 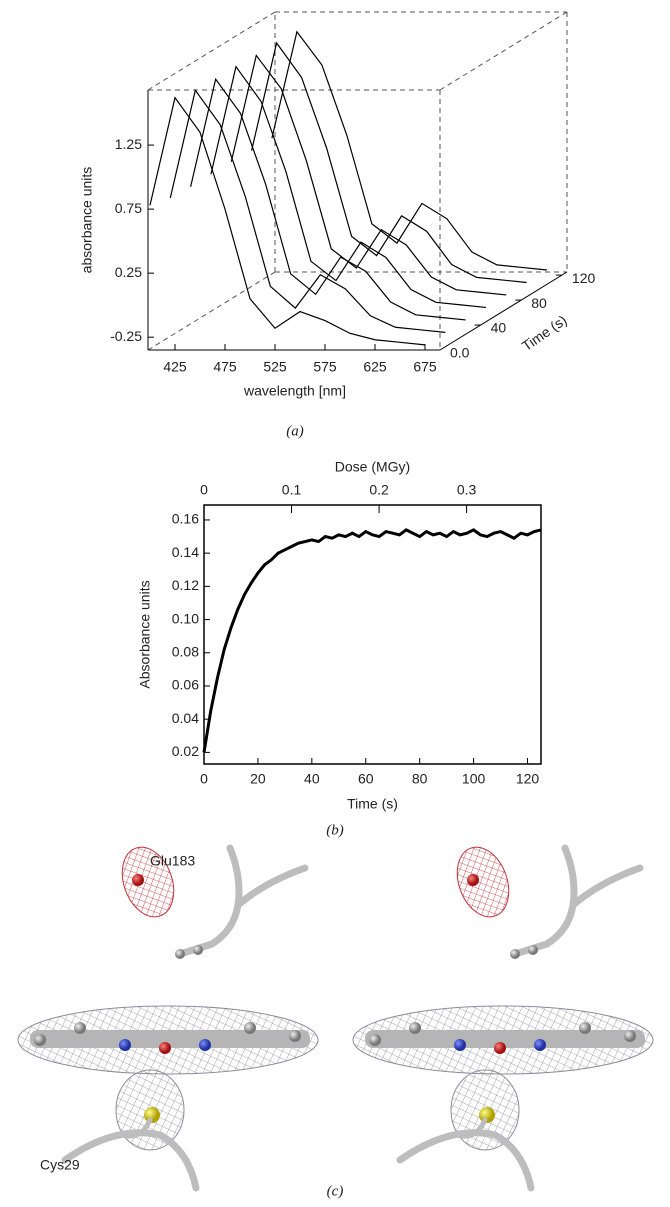 What do you see at coordinates (175, 367) in the screenshot?
I see `x-tick-label: 425` at bounding box center [175, 367].